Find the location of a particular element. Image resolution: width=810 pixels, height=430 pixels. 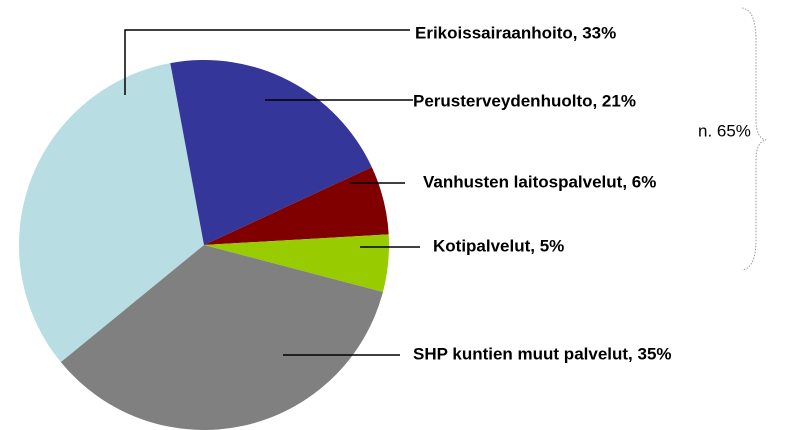

bracket is located at coordinates (754, 139).